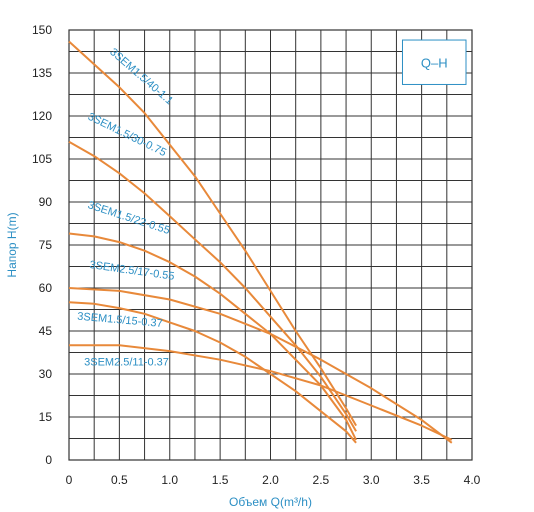 The image size is (534, 512). Describe the element at coordinates (48, 460) in the screenshot. I see `y-tick-label: 0` at that location.